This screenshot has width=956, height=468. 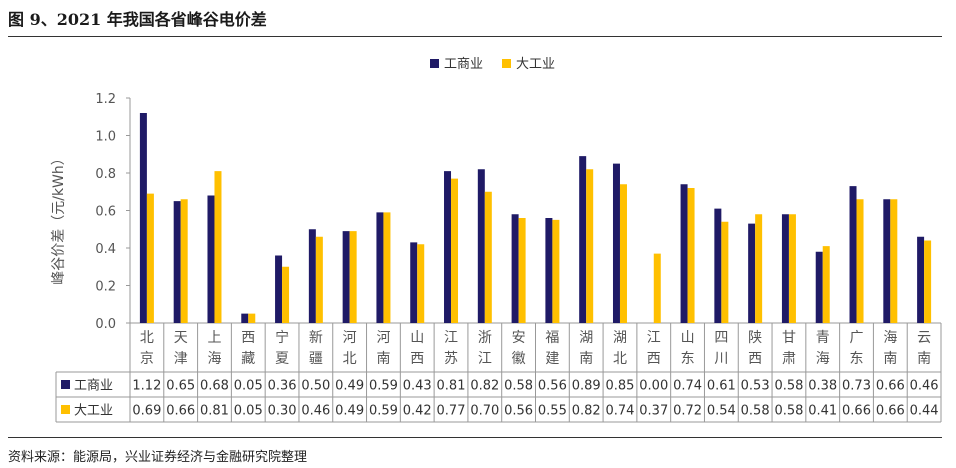 What do you see at coordinates (59, 218) in the screenshot?
I see `y-axis-label: 峰谷价差（元/kWh）` at bounding box center [59, 218].